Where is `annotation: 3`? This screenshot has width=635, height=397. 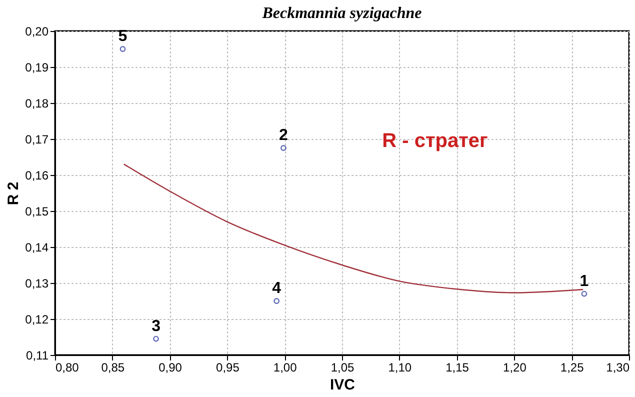 annotation: 3 is located at coordinates (156, 326).